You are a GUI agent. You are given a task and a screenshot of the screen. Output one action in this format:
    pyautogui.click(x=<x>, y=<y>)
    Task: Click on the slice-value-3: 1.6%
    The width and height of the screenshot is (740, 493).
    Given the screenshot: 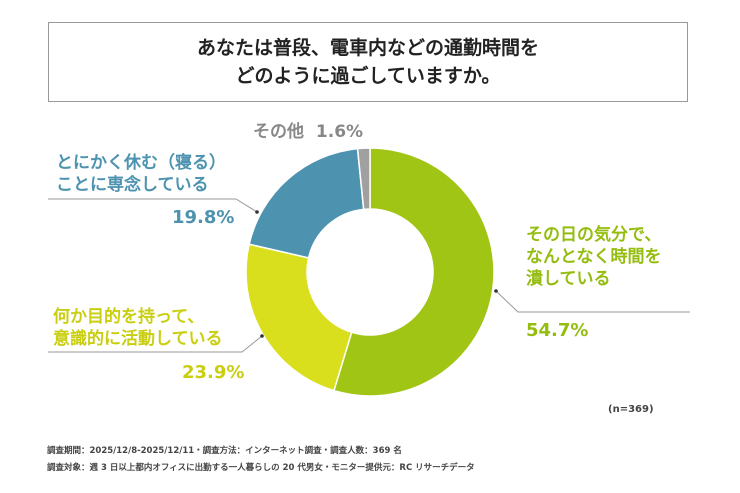 What is the action you would take?
    pyautogui.click(x=339, y=132)
    